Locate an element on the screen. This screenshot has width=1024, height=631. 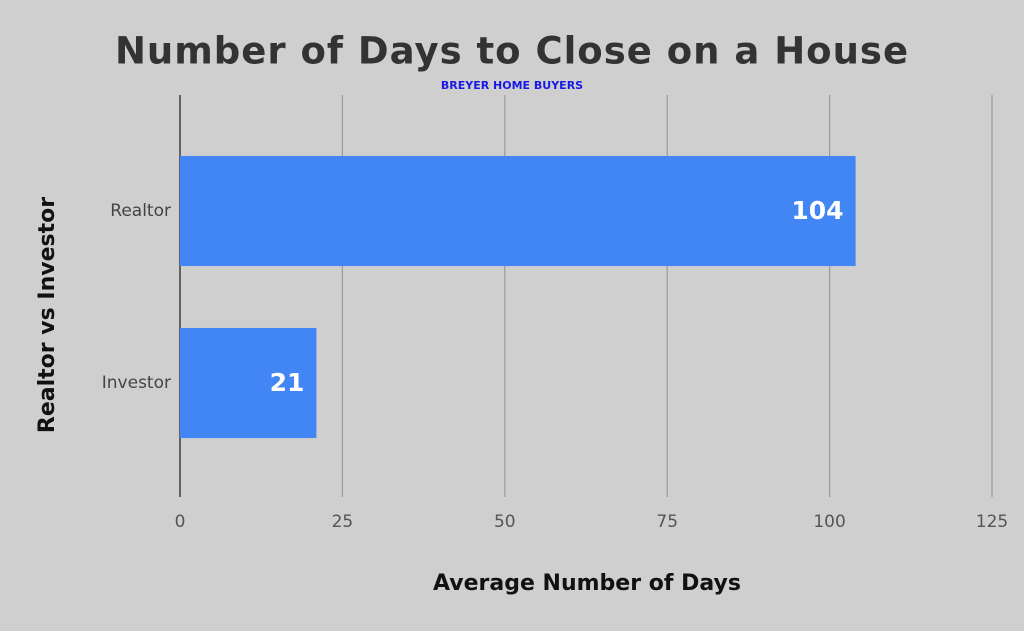
x-tick-label: 75 is located at coordinates (667, 522).